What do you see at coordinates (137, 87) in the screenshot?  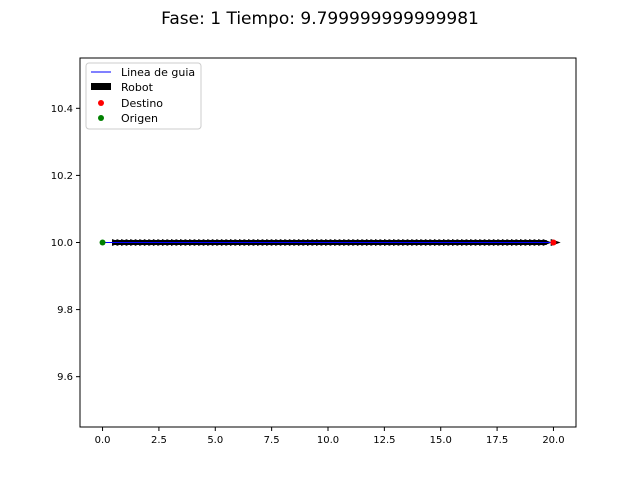 I see `legend-robot-label: Robot` at bounding box center [137, 87].